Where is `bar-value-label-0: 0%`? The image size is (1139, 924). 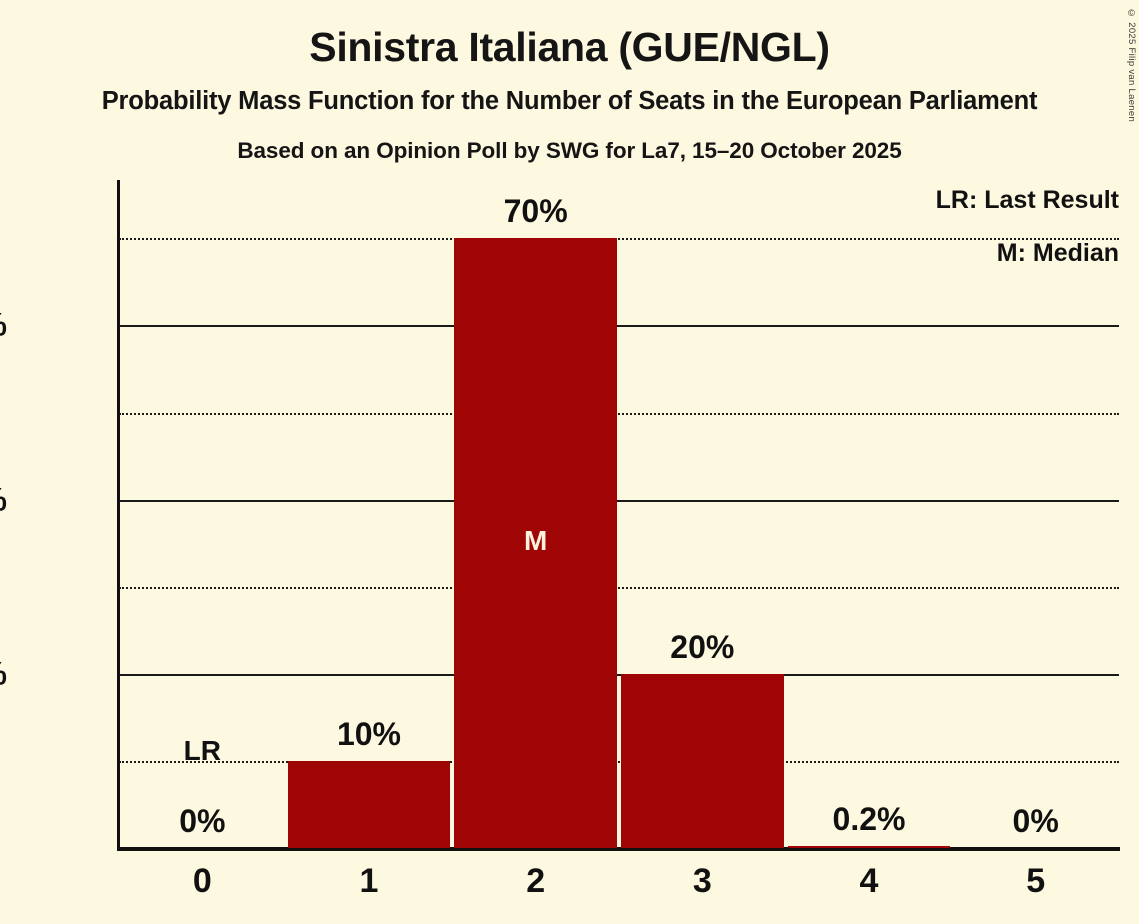
bar-value-label-0: 0% is located at coordinates (202, 821).